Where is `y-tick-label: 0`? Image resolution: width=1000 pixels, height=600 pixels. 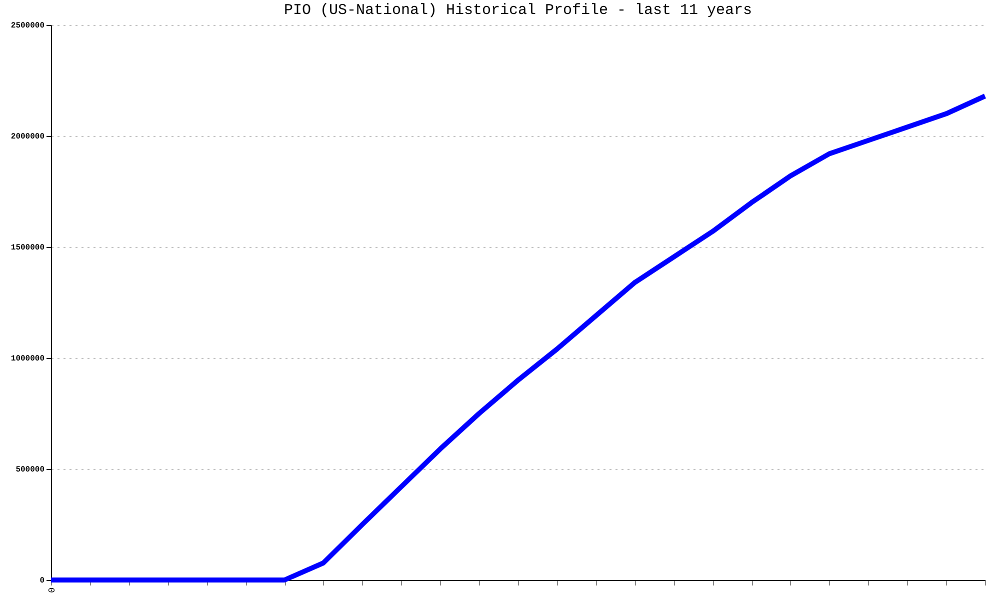 y-tick-label: 0 is located at coordinates (42, 581).